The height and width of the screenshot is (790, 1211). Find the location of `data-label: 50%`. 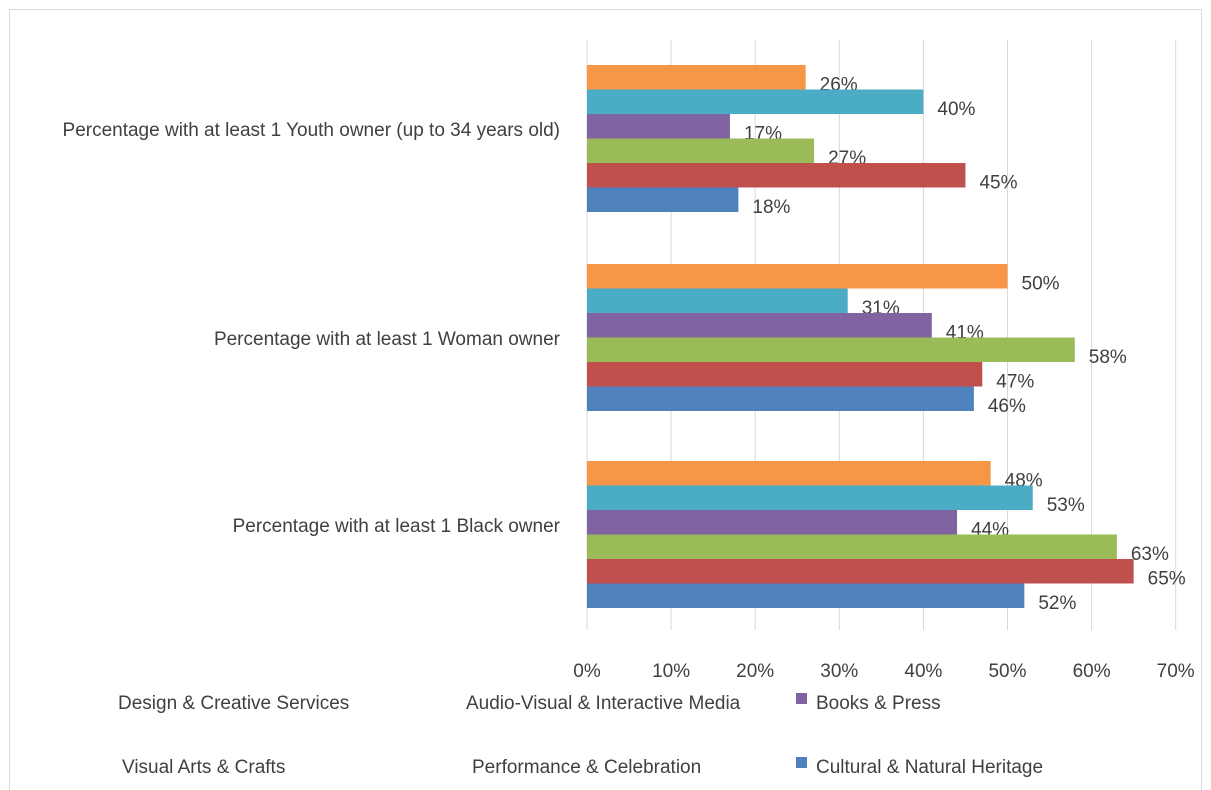

data-label: 50% is located at coordinates (1041, 283).